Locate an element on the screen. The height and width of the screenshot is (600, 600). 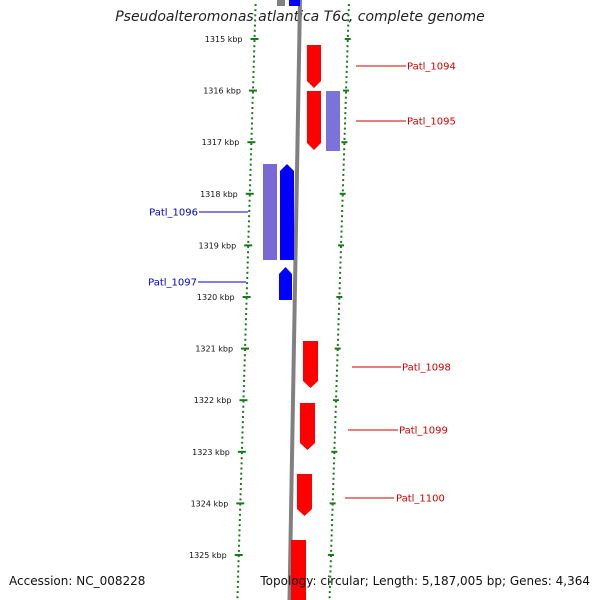
gene-box-partial is located at coordinates (281, 3).